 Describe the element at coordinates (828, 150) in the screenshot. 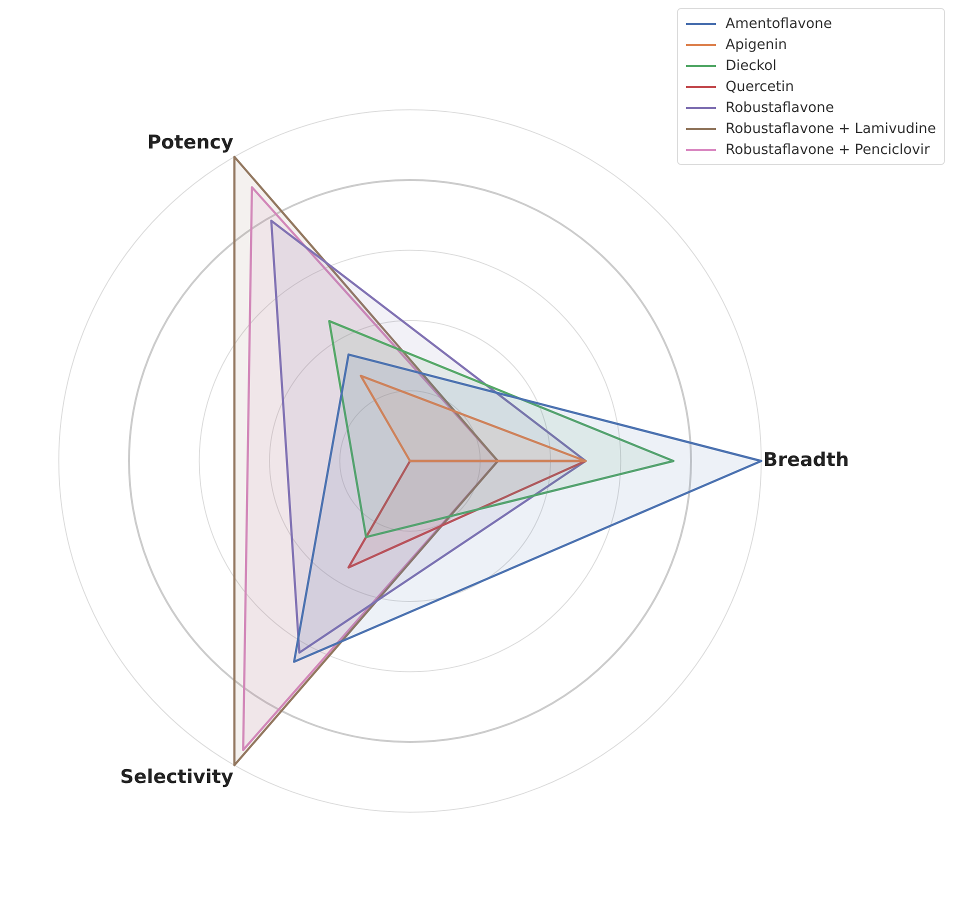

I see `legend-label: Robustaflavone + Penciclovir` at that location.